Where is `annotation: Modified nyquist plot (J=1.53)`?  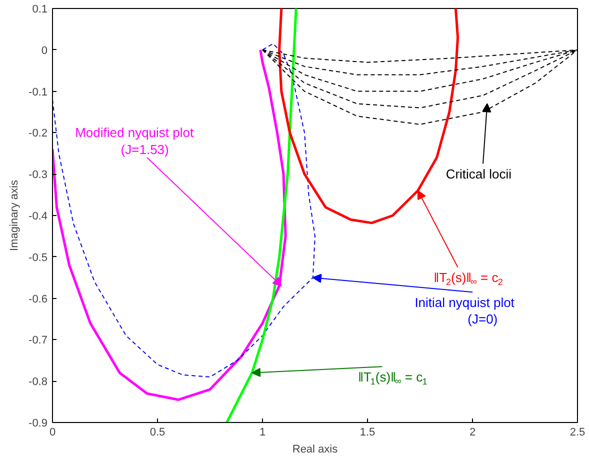 annotation: Modified nyquist plot (J=1.53) is located at coordinates (134, 141).